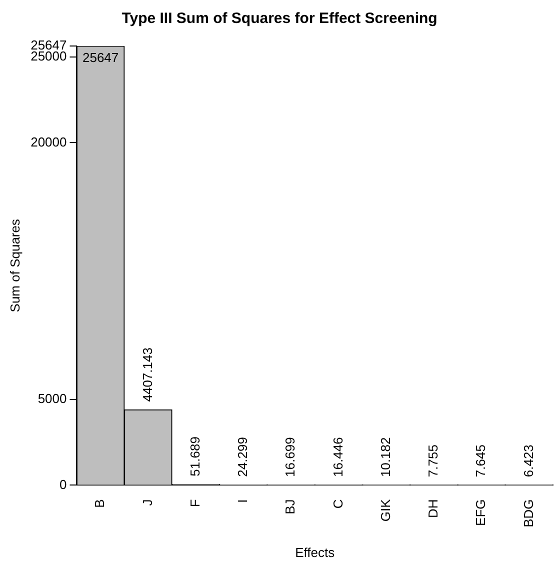  Describe the element at coordinates (480, 512) in the screenshot. I see `x-tick-label: EFG` at that location.